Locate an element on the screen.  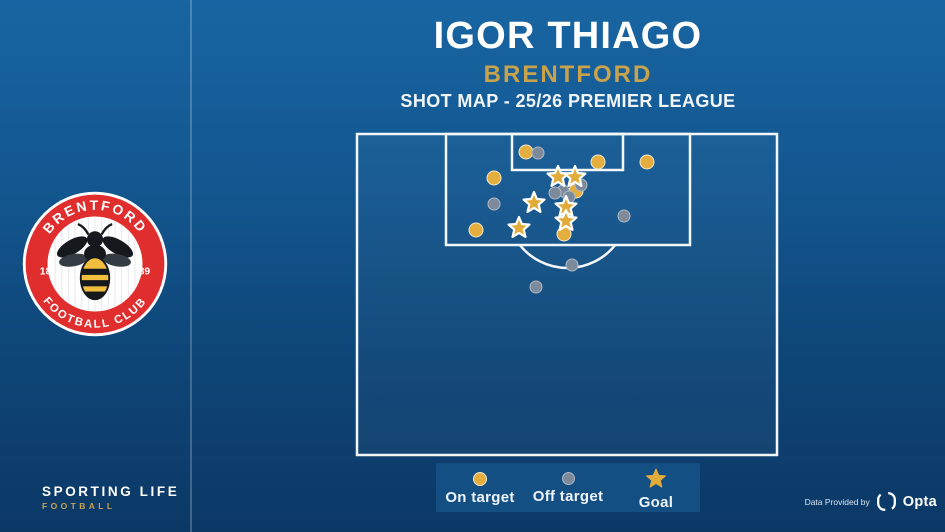
legend-label: On target is located at coordinates (480, 497).